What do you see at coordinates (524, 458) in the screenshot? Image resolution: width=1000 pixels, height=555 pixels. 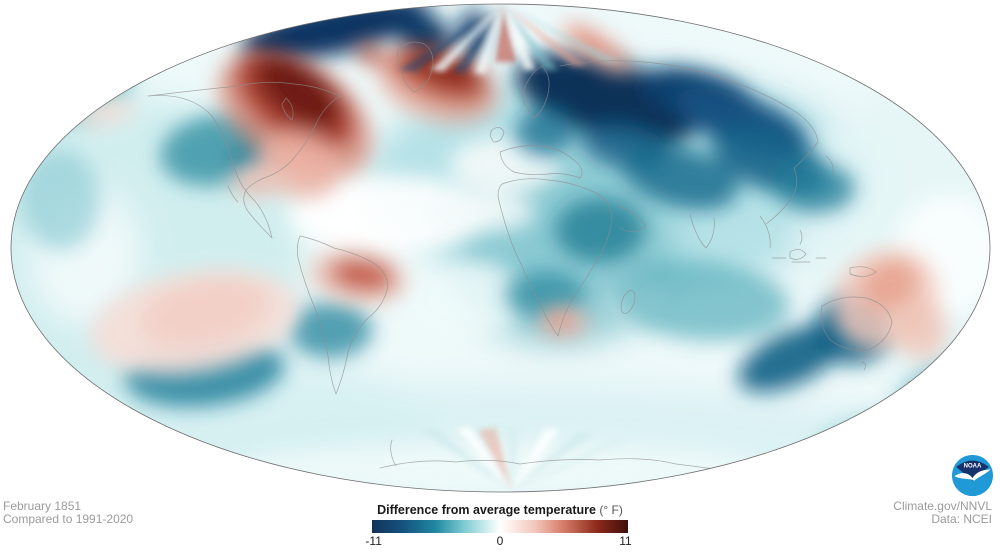 I see `south-pole-streaks` at bounding box center [524, 458].